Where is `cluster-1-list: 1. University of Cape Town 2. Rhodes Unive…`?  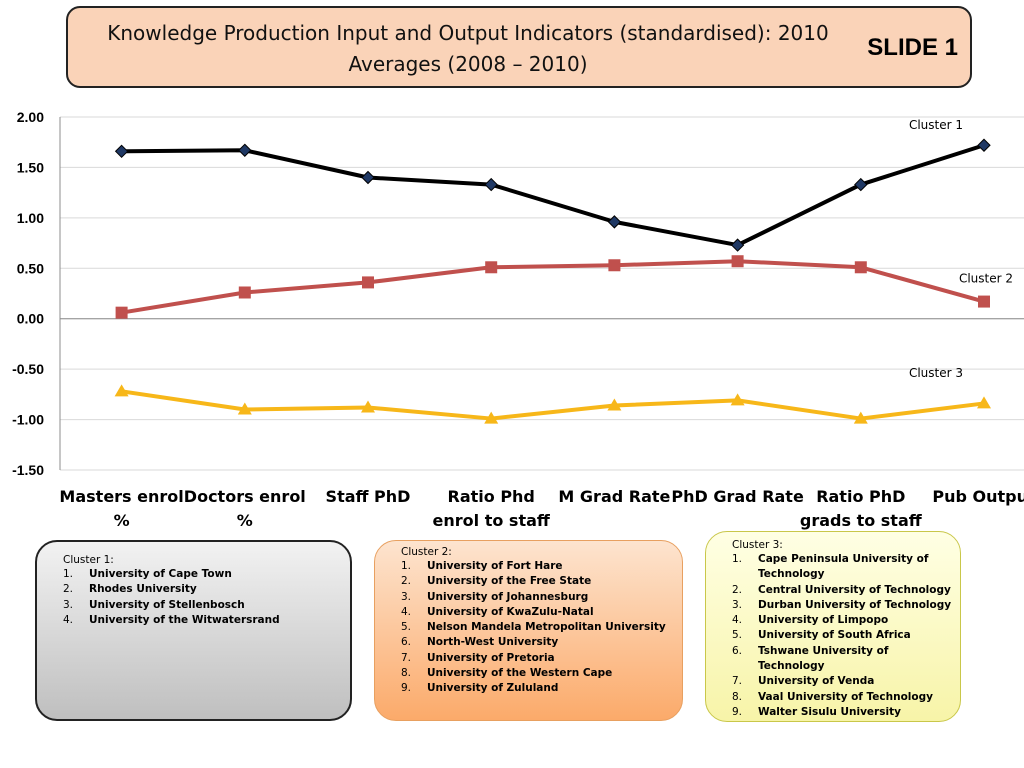 cluster-1-list: 1. University of Cape Town 2. Rhodes Unive… is located at coordinates (206, 597).